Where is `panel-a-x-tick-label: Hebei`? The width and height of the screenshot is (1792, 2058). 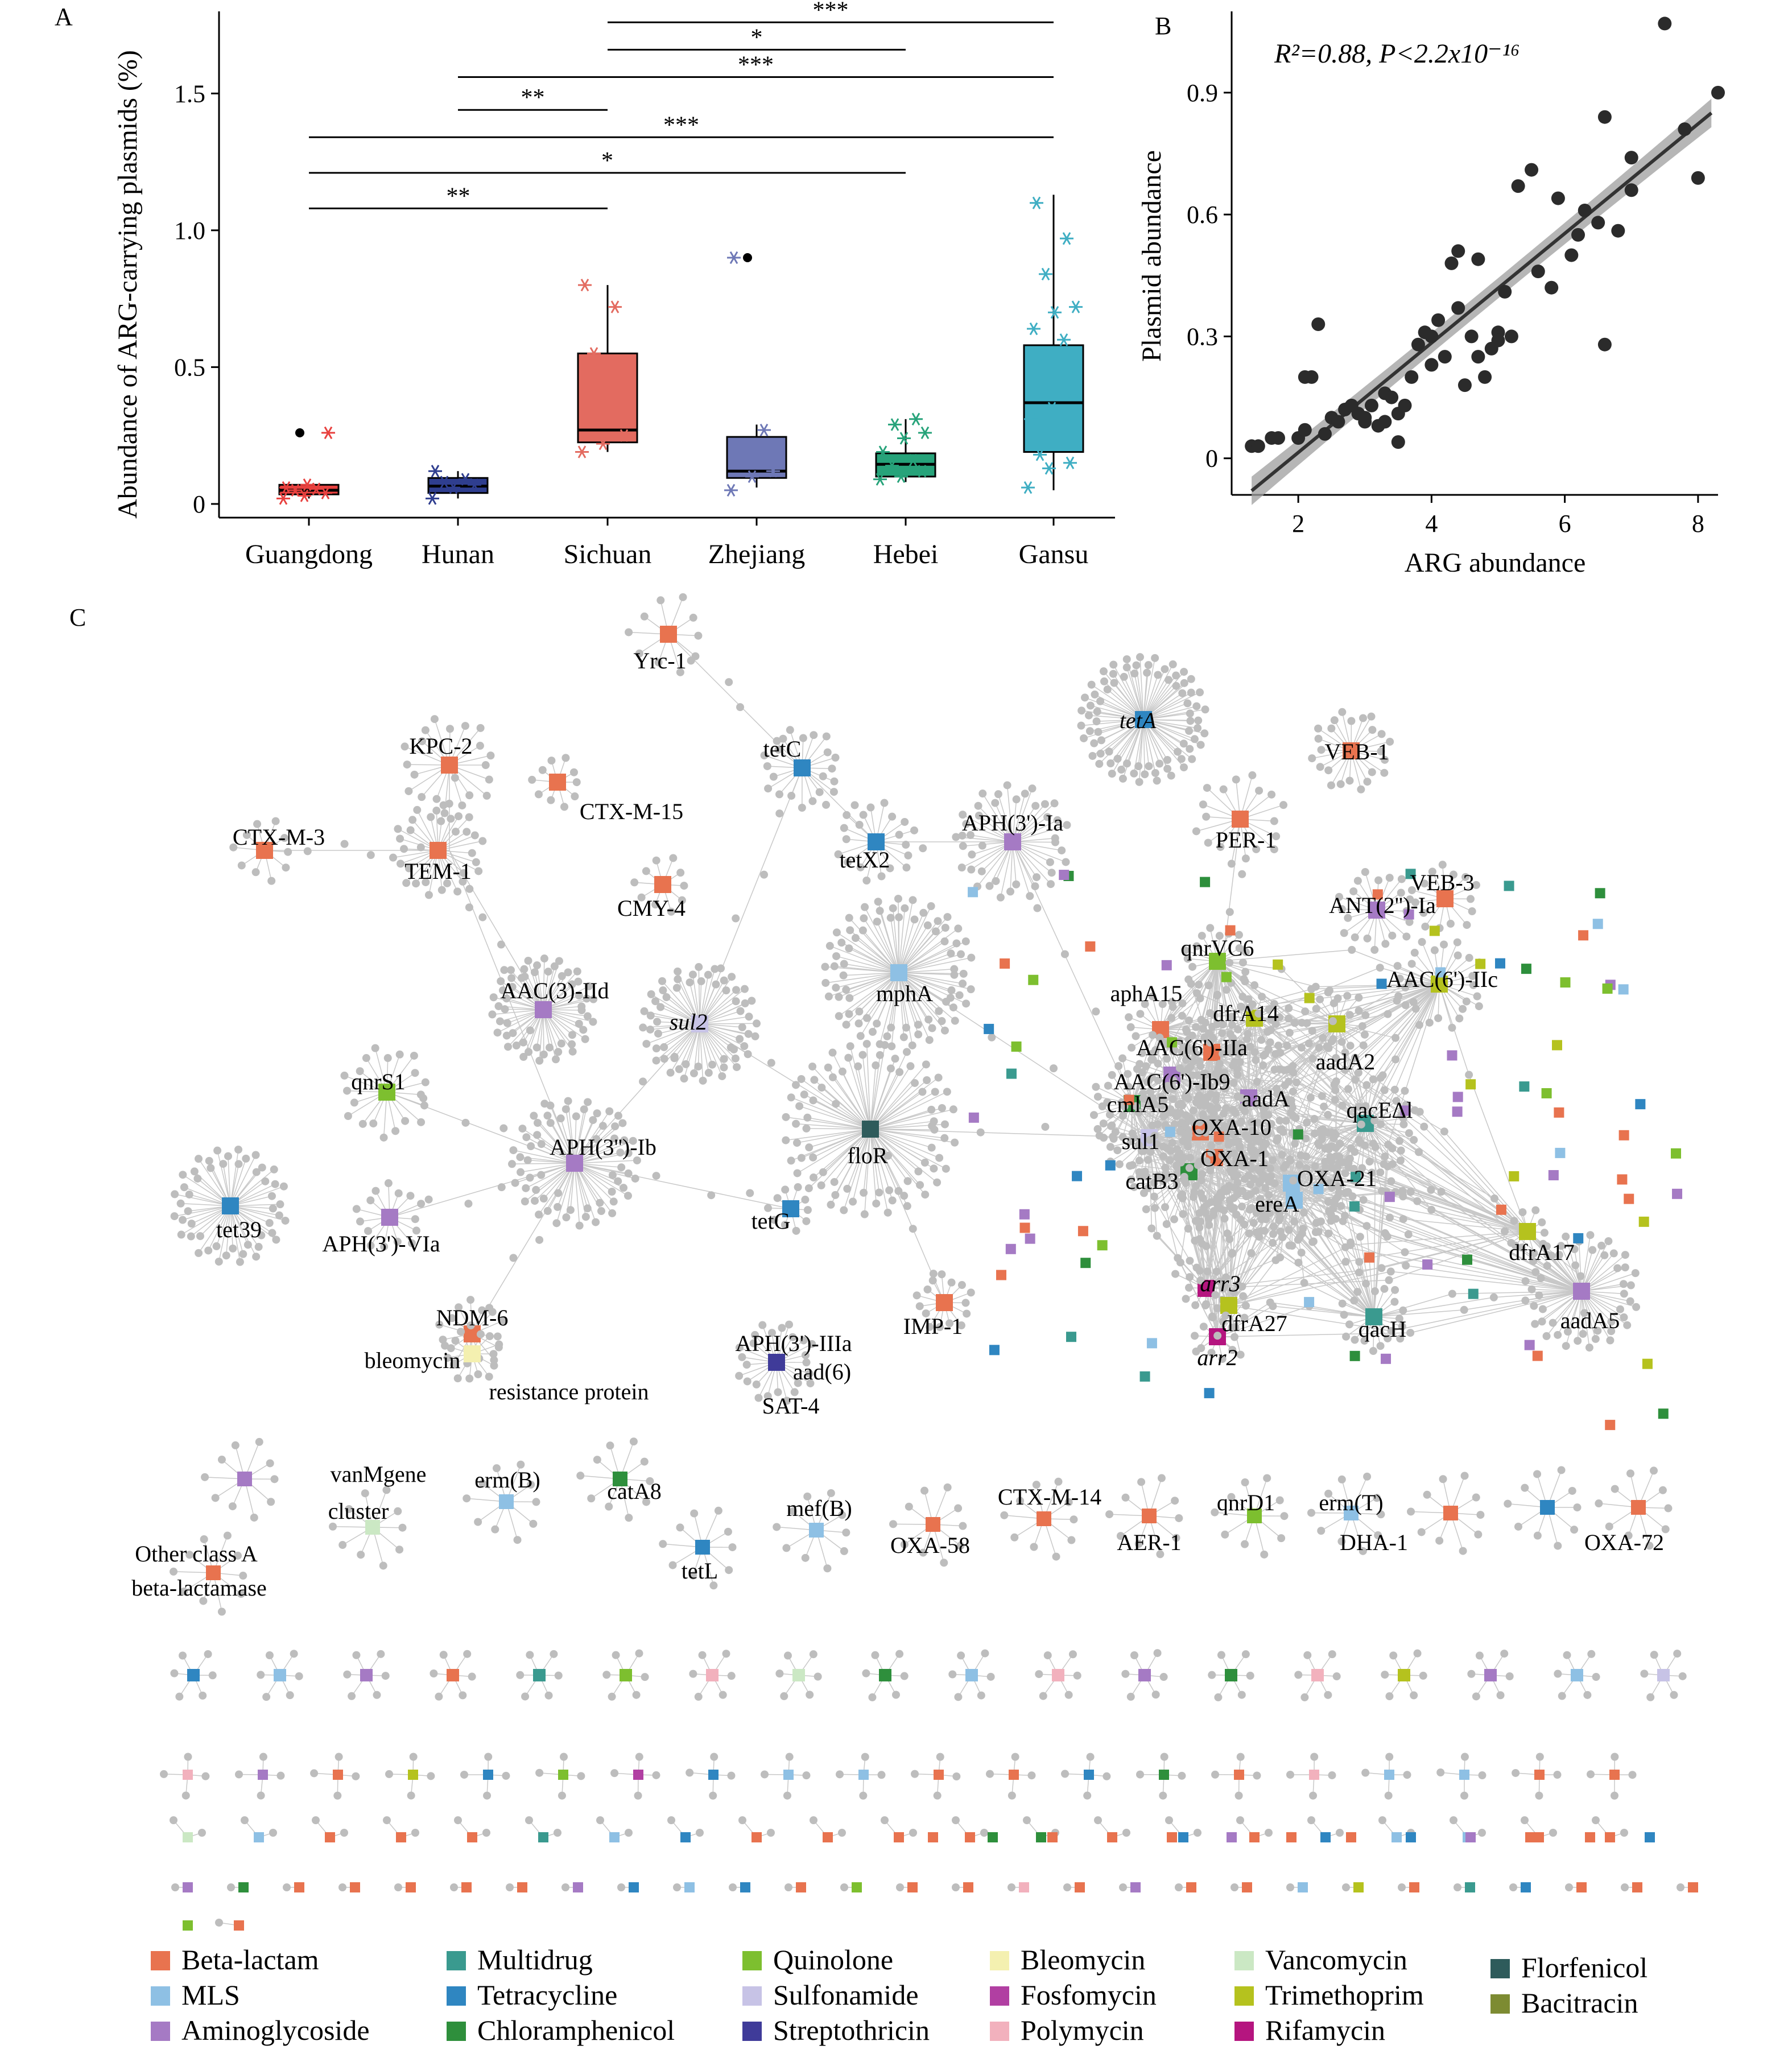
panel-a-x-tick-label: Hebei is located at coordinates (906, 554).